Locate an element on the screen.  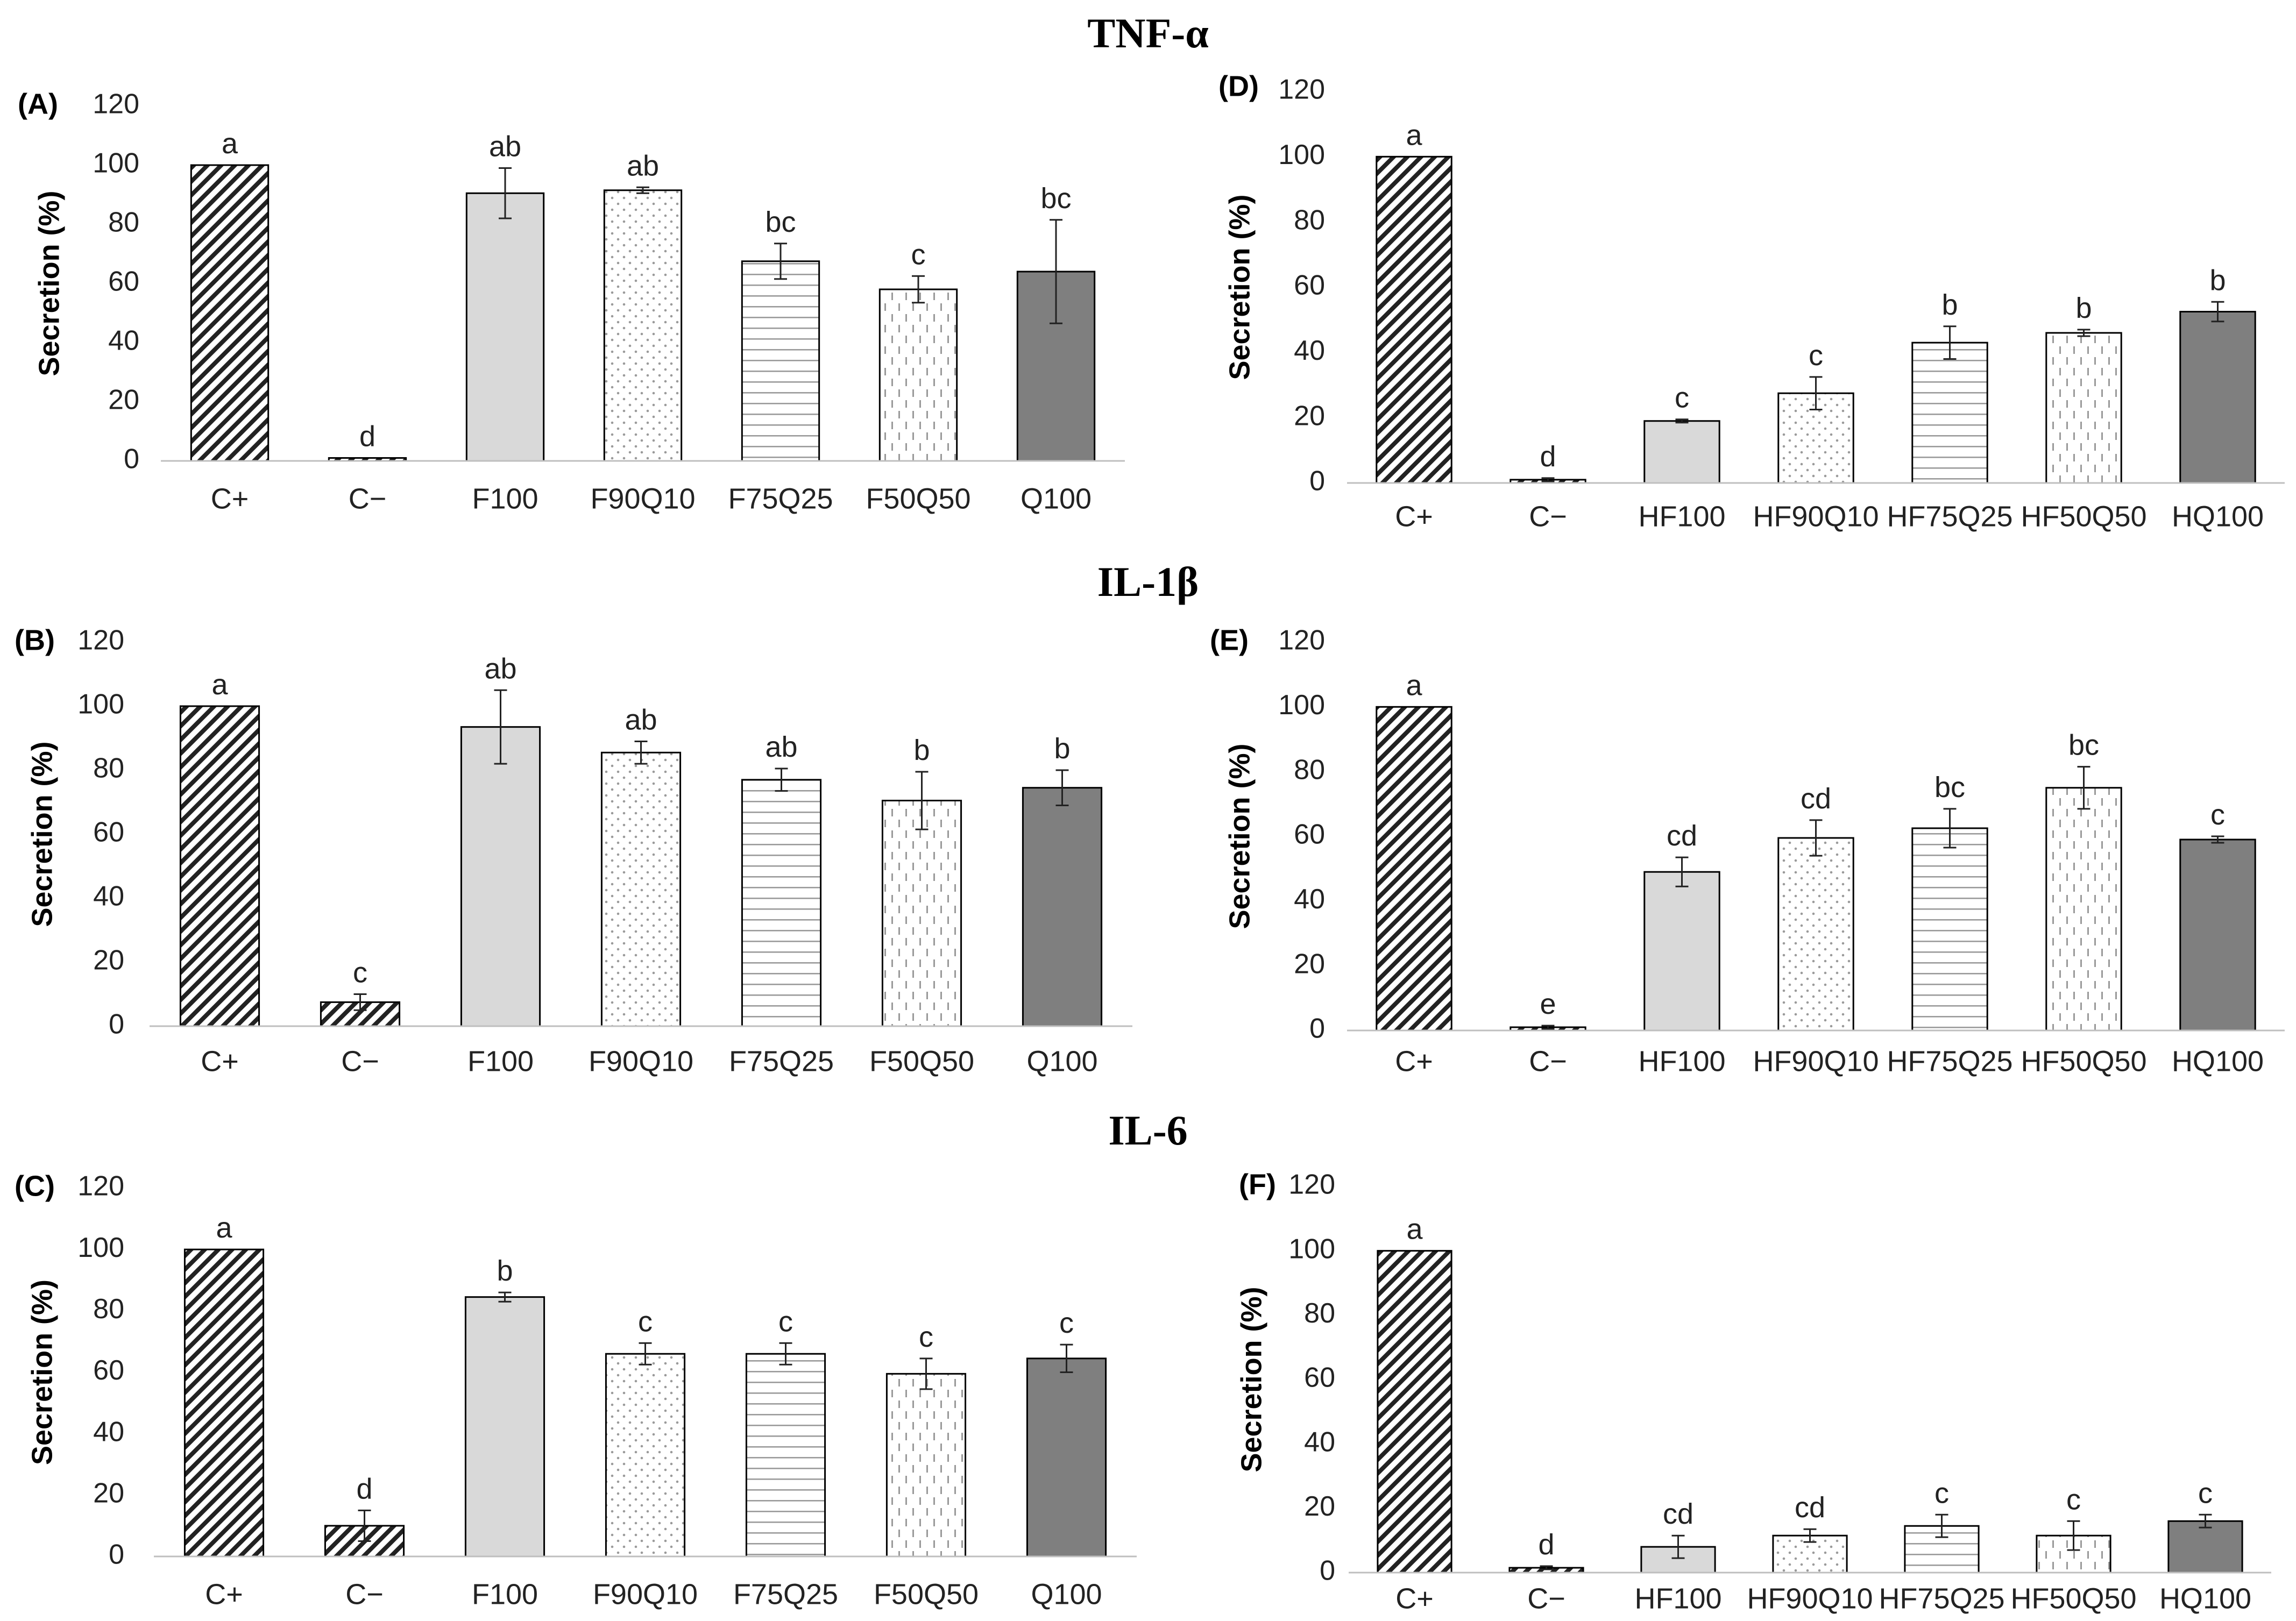
bar-d-hf100 is located at coordinates (1681, 452).